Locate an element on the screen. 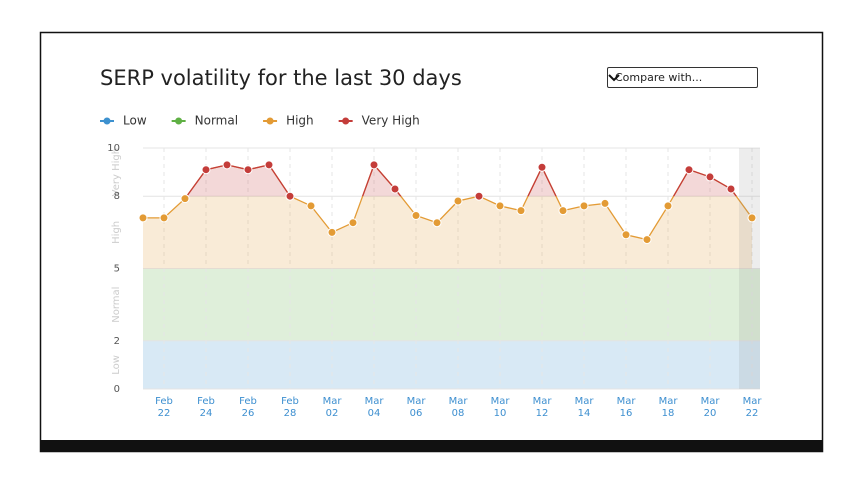  x-tick-label: Mar 20 is located at coordinates (710, 407).